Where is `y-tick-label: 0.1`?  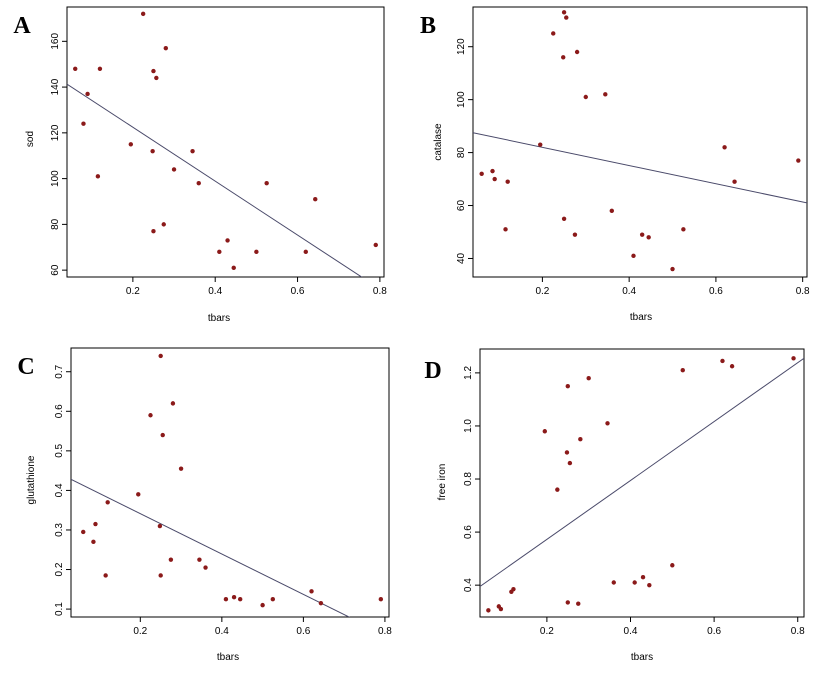 y-tick-label: 0.1 is located at coordinates (59, 609).